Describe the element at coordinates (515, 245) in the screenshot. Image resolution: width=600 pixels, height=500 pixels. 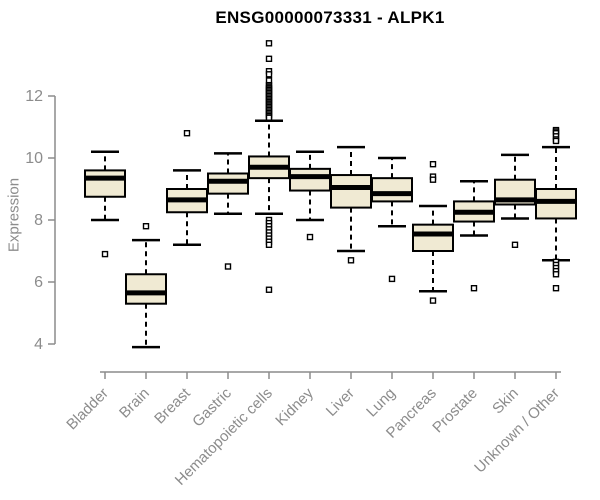
I see `outlier-skin` at that location.